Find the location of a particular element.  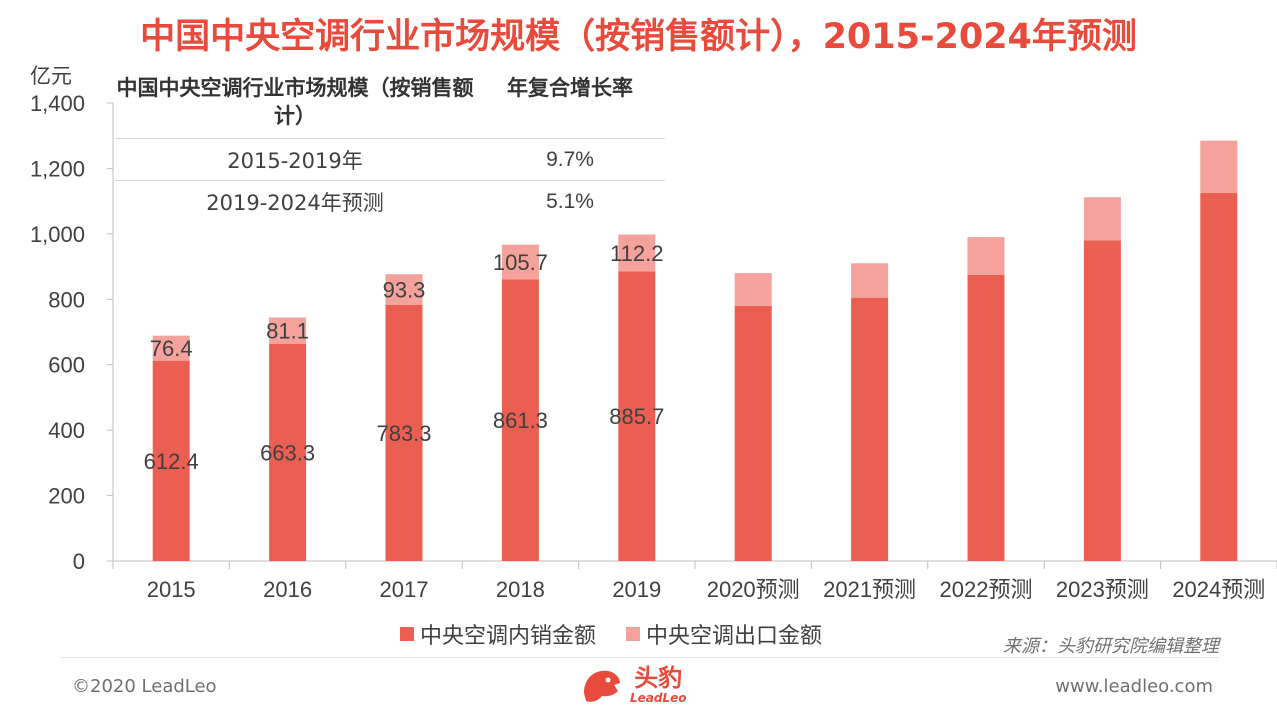

summary-period: 2015-2019年 is located at coordinates (295, 160).